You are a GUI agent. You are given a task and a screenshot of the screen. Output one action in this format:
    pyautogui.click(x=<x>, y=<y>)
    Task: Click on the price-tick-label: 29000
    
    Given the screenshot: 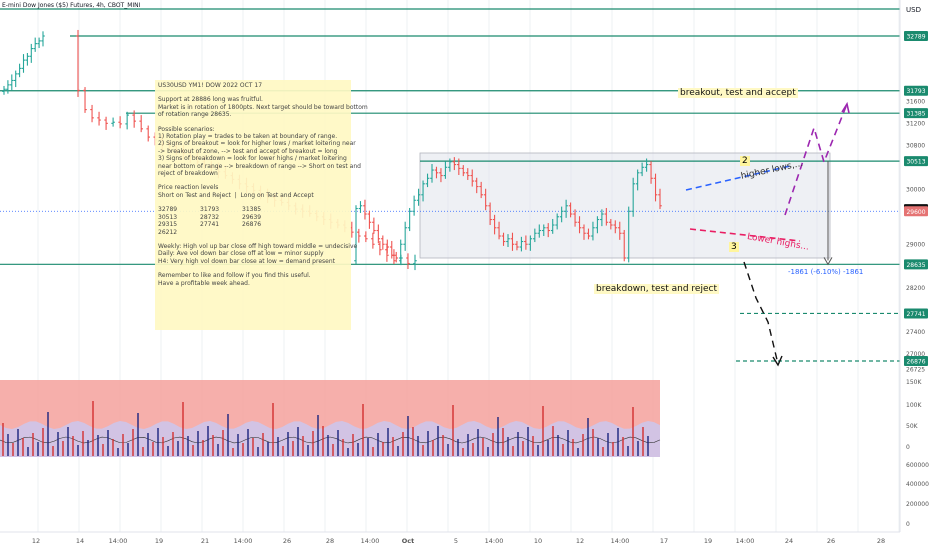 What is the action you would take?
    pyautogui.click(x=915, y=244)
    